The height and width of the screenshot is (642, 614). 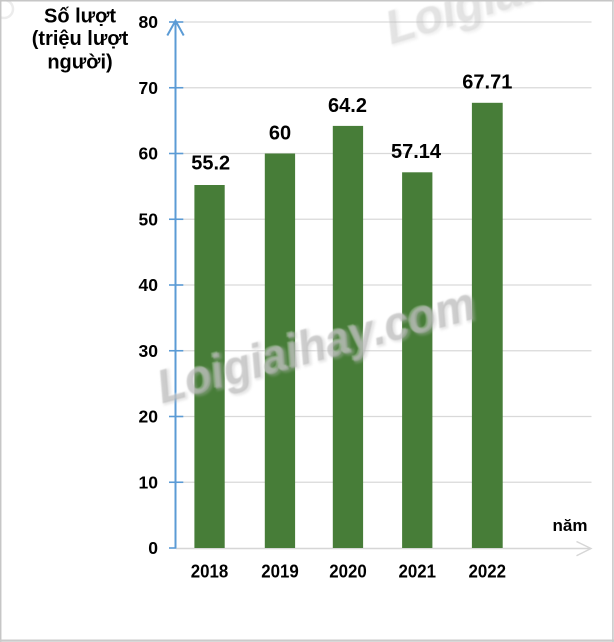 I want to click on svg-text: 80, so click(x=149, y=22).